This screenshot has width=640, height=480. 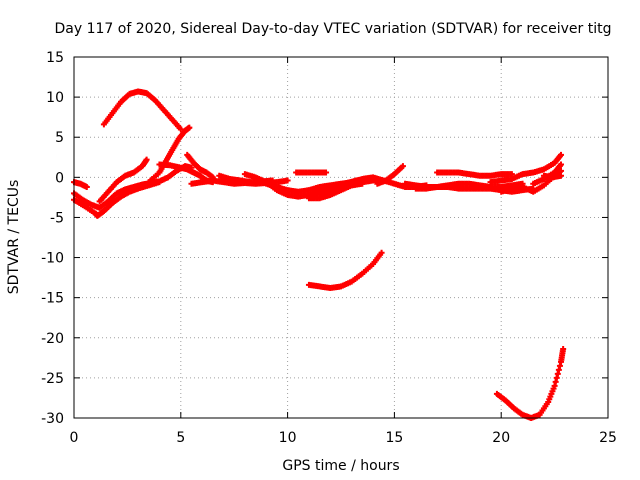 I want to click on y-tick-label: 15, so click(x=55, y=58).